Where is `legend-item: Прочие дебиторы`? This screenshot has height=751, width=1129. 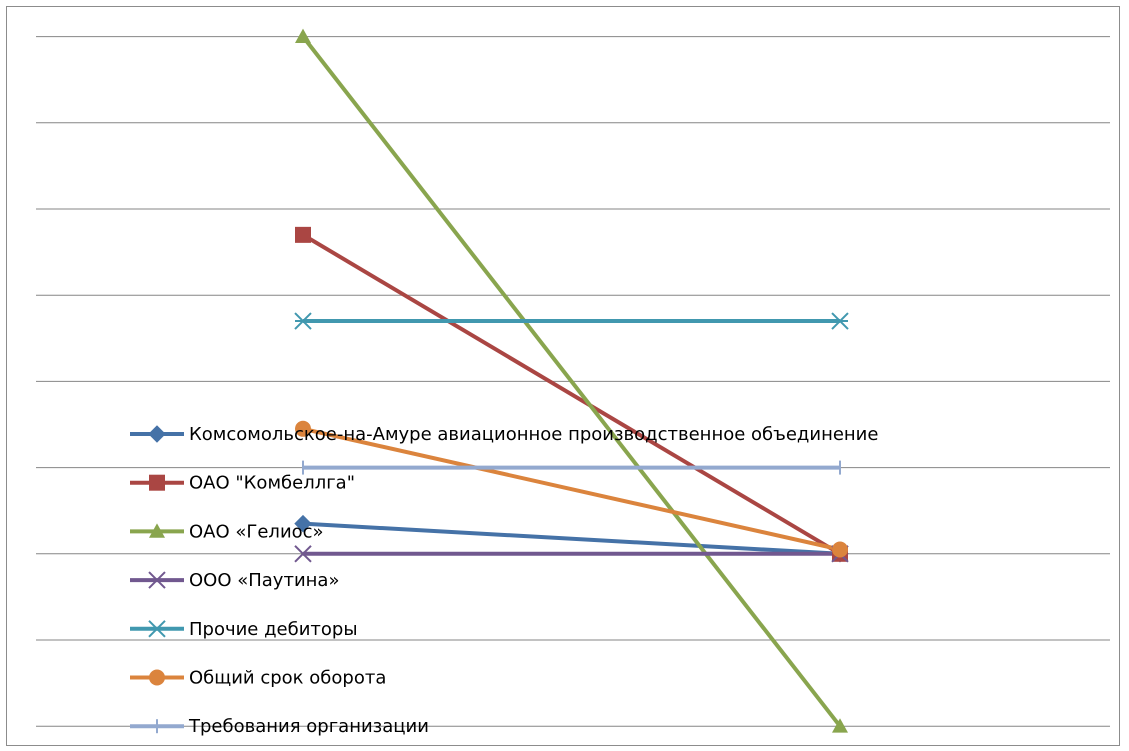
legend-item: Прочие дебиторы is located at coordinates (244, 629).